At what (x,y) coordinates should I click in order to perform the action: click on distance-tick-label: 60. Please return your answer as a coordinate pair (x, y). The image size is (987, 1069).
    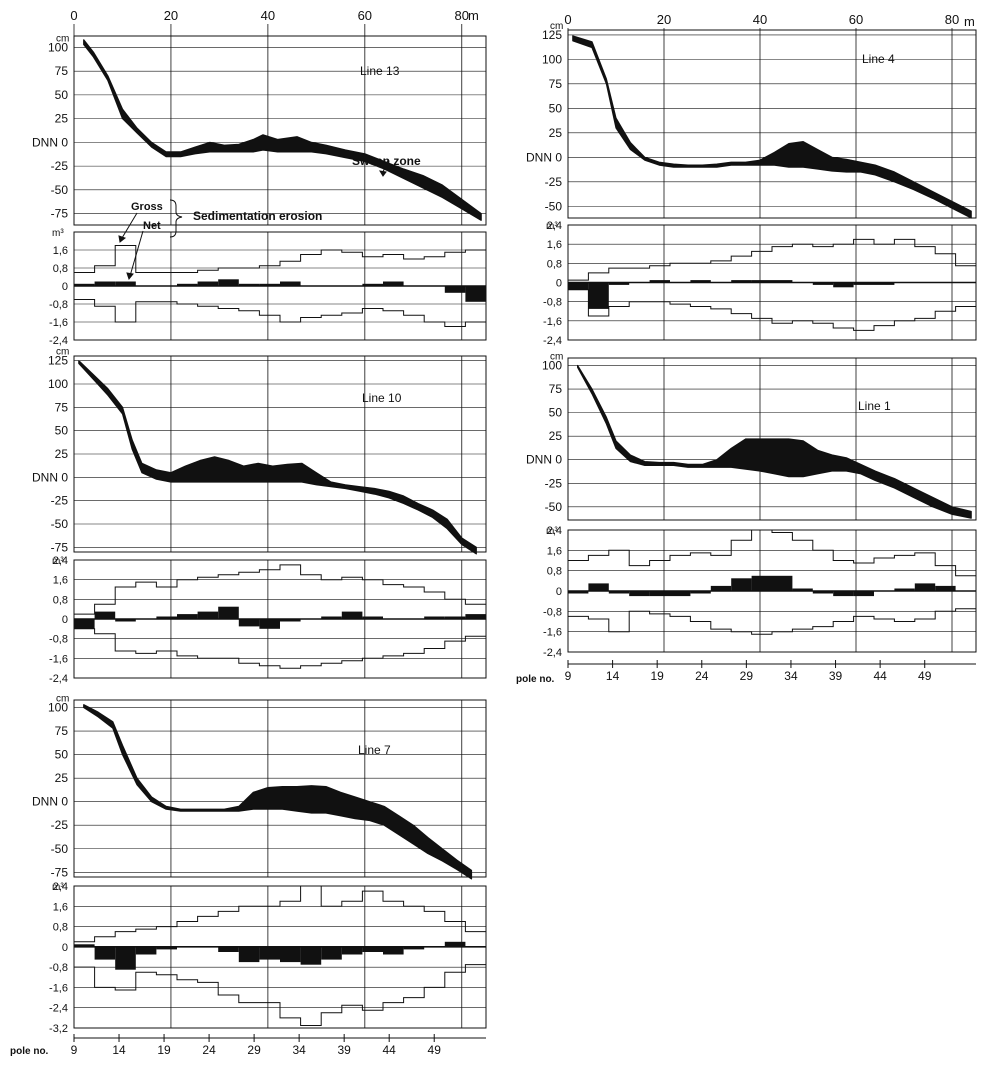
    Looking at the image, I should click on (365, 15).